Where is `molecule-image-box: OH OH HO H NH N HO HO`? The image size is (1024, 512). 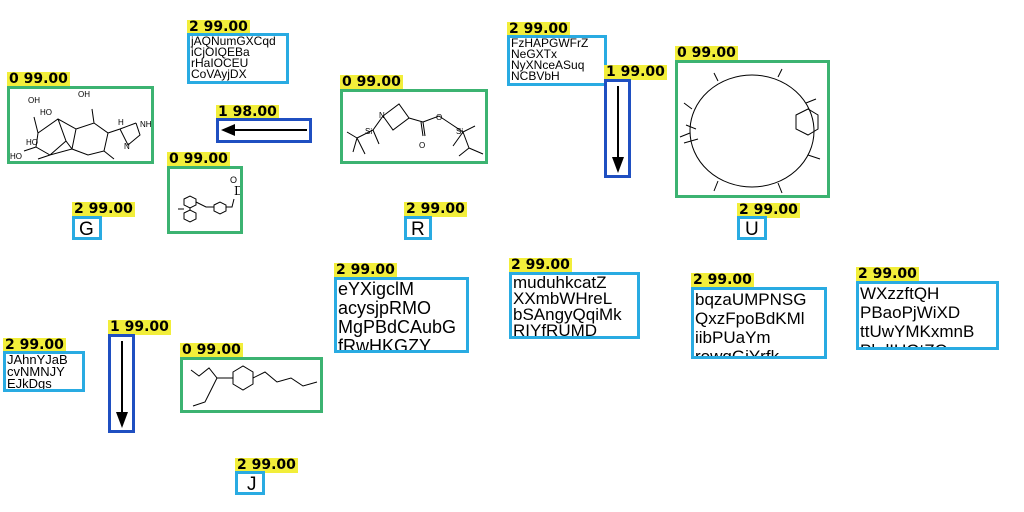
molecule-image-box: OH OH HO H NH N HO HO is located at coordinates (80, 125).